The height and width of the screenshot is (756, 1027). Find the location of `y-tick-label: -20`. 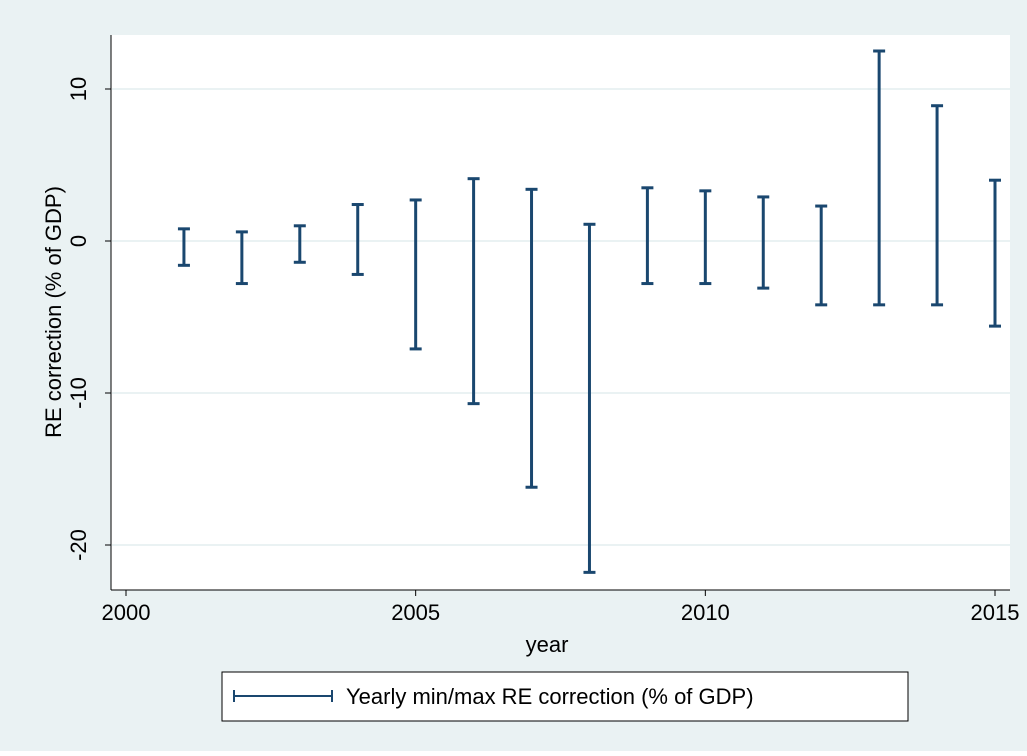

y-tick-label: -20 is located at coordinates (78, 545).